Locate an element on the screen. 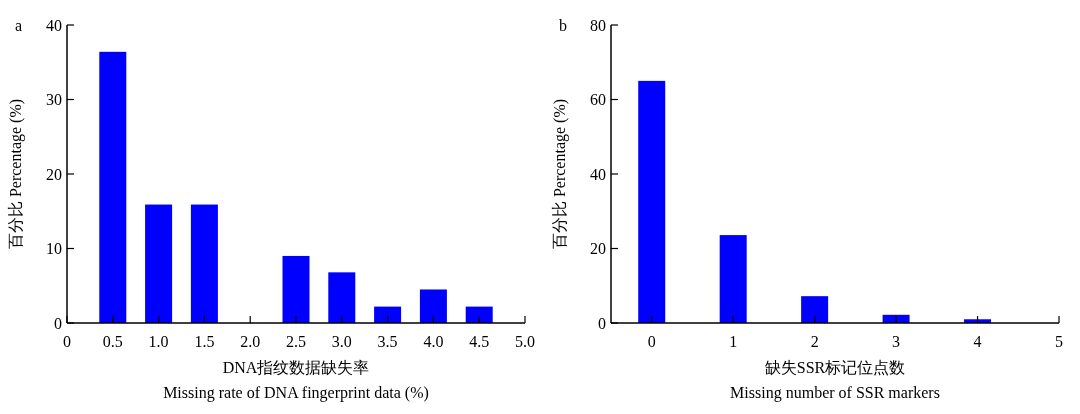 This screenshot has height=414, width=1080. x-tick-label: 4 is located at coordinates (977, 341).